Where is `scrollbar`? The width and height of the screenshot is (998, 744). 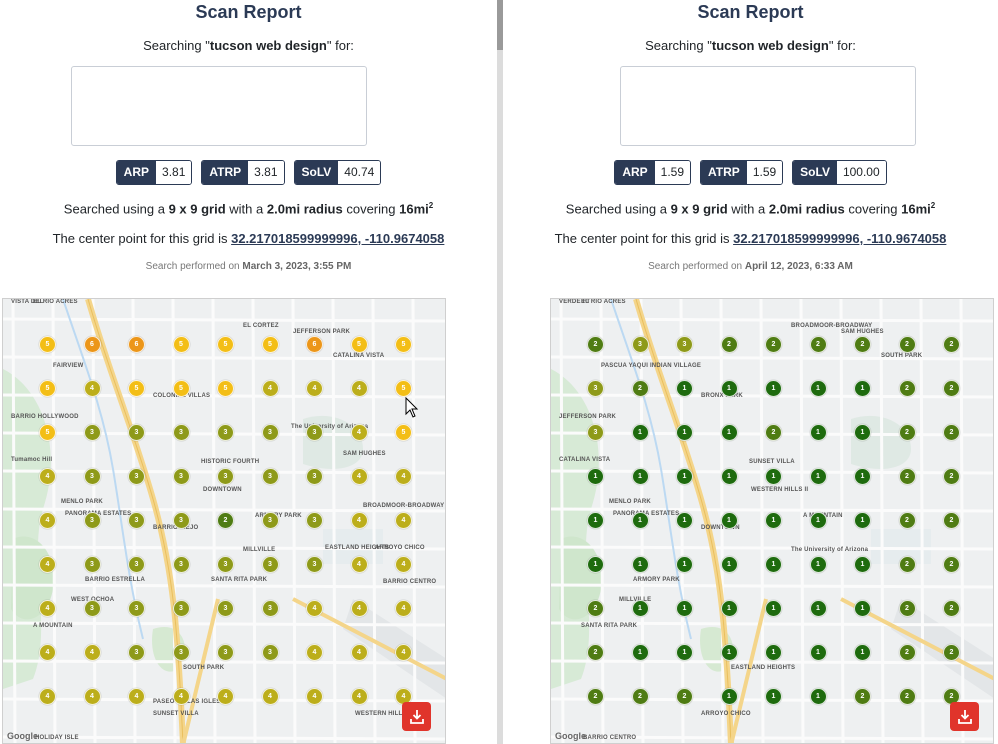 scrollbar is located at coordinates (500, 372).